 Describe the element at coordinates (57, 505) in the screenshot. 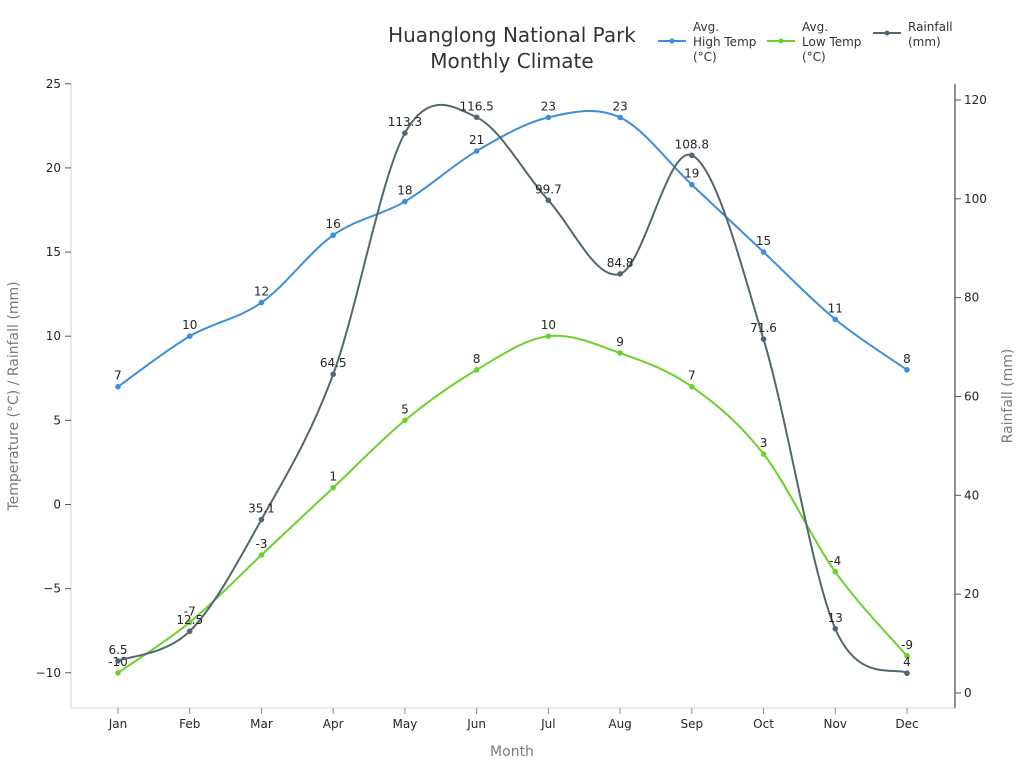

I see `left-tick-label: 0` at that location.